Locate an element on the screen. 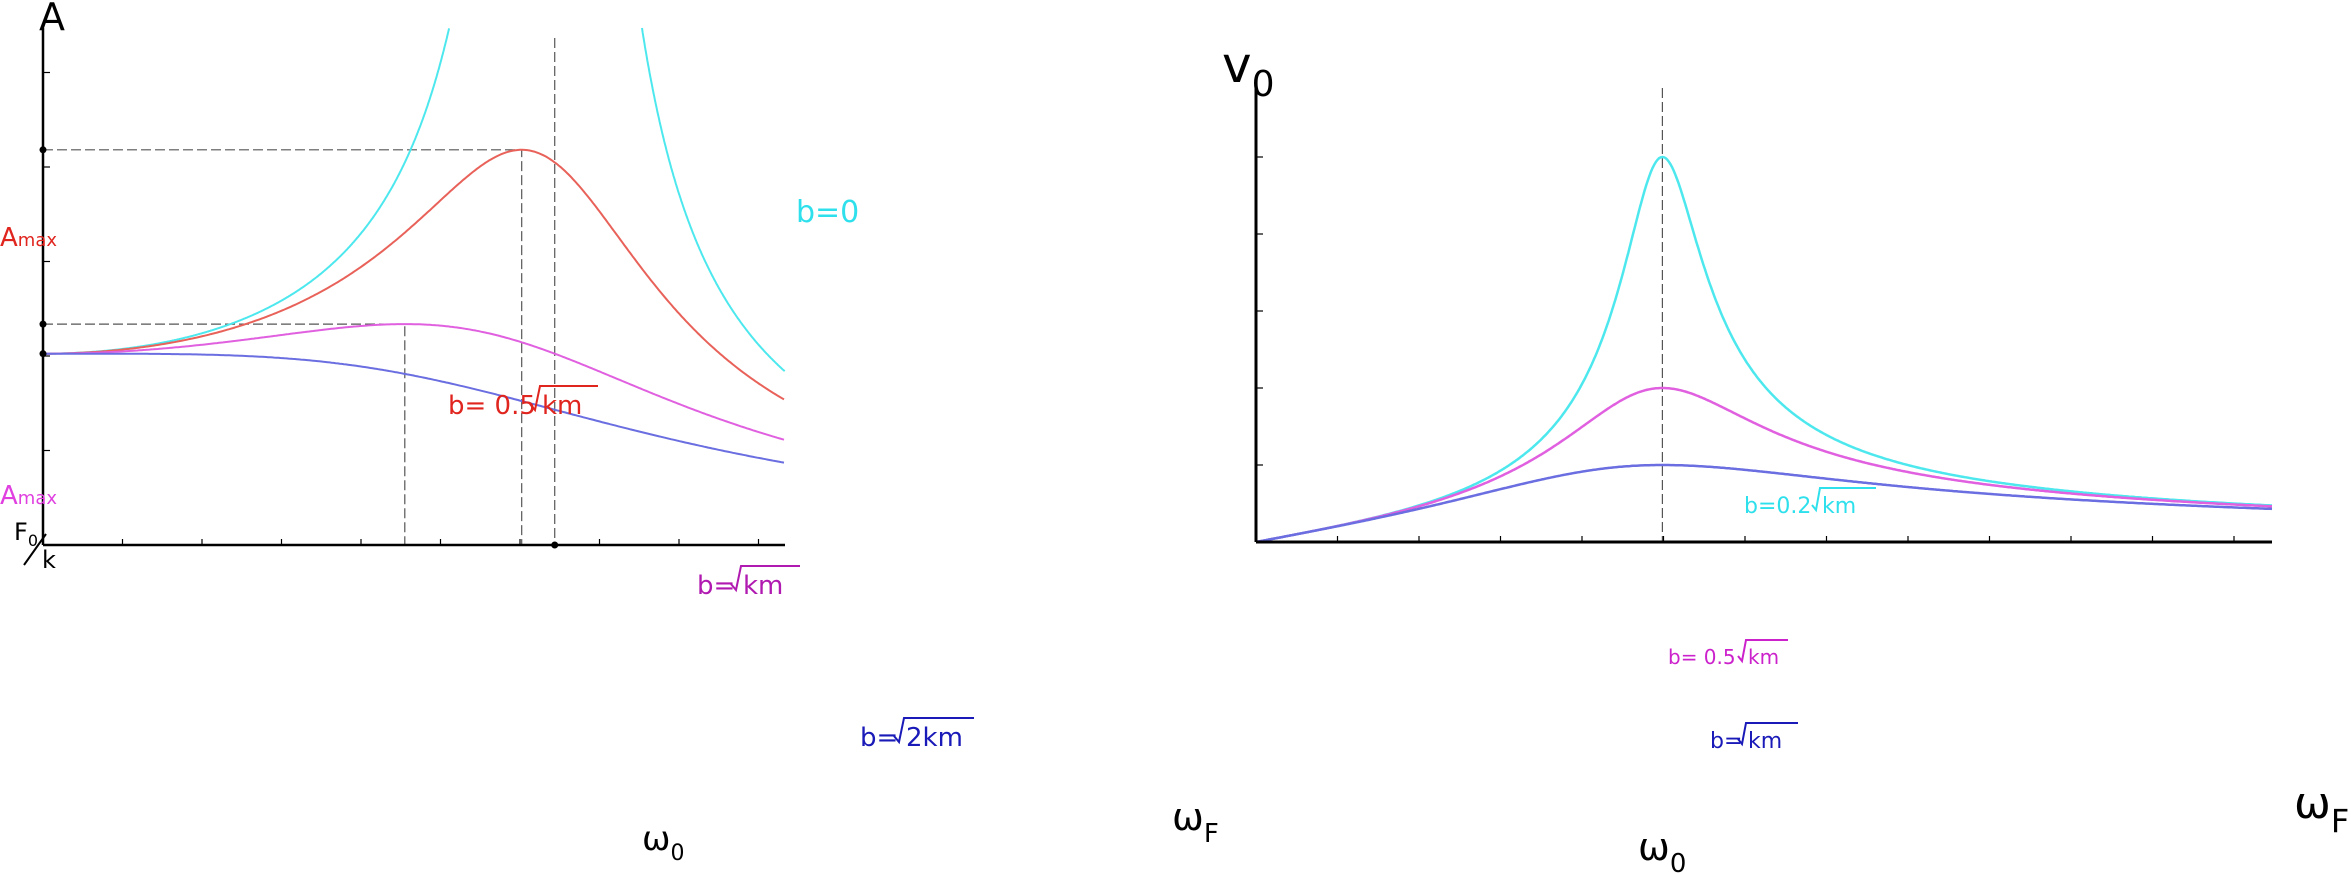  y-tick-label-amax-red: Amax is located at coordinates (28, 238).